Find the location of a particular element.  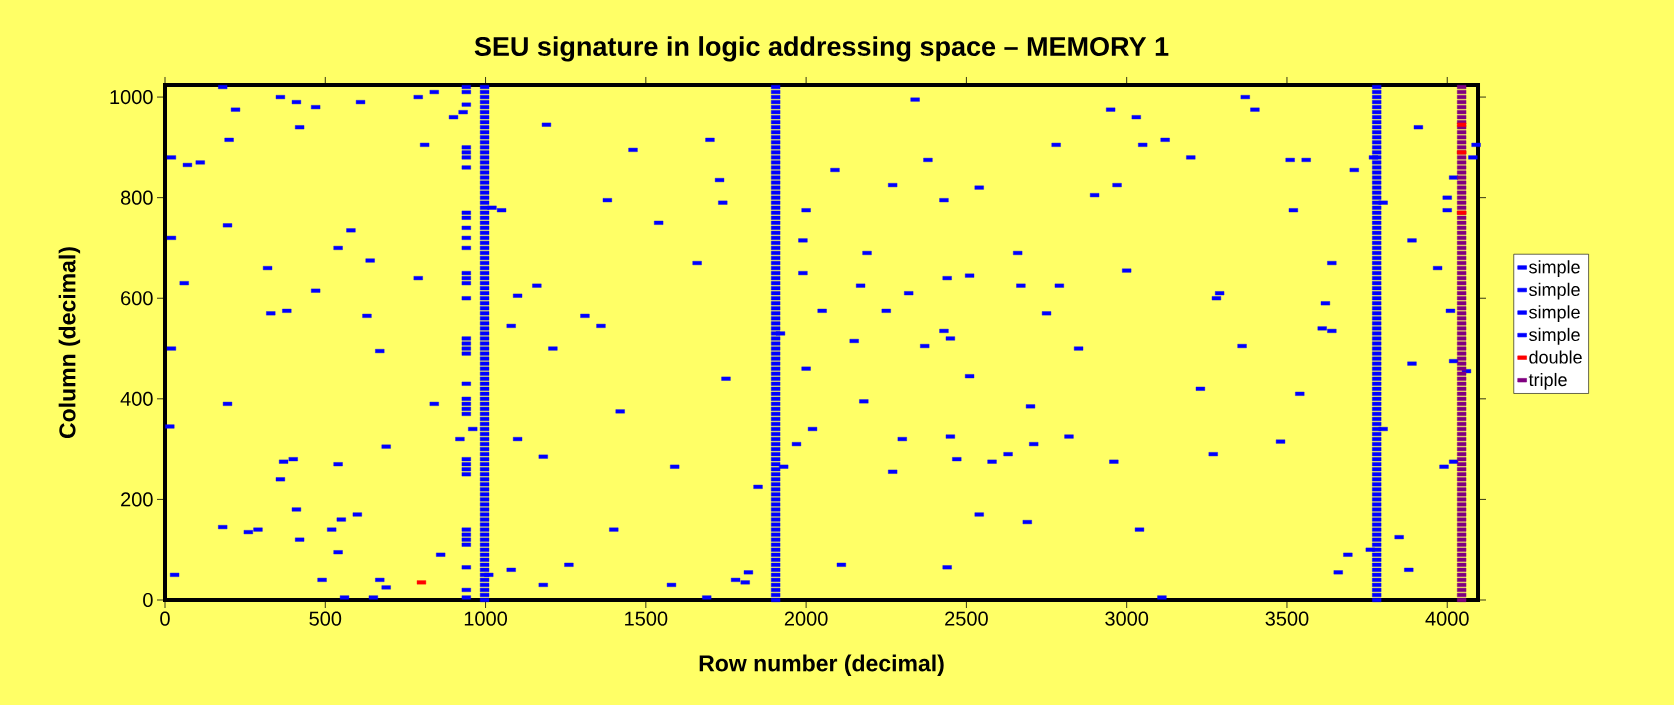

chart-title: SEU signature in logic addressing space – MEMORY 1 is located at coordinates (821, 49).